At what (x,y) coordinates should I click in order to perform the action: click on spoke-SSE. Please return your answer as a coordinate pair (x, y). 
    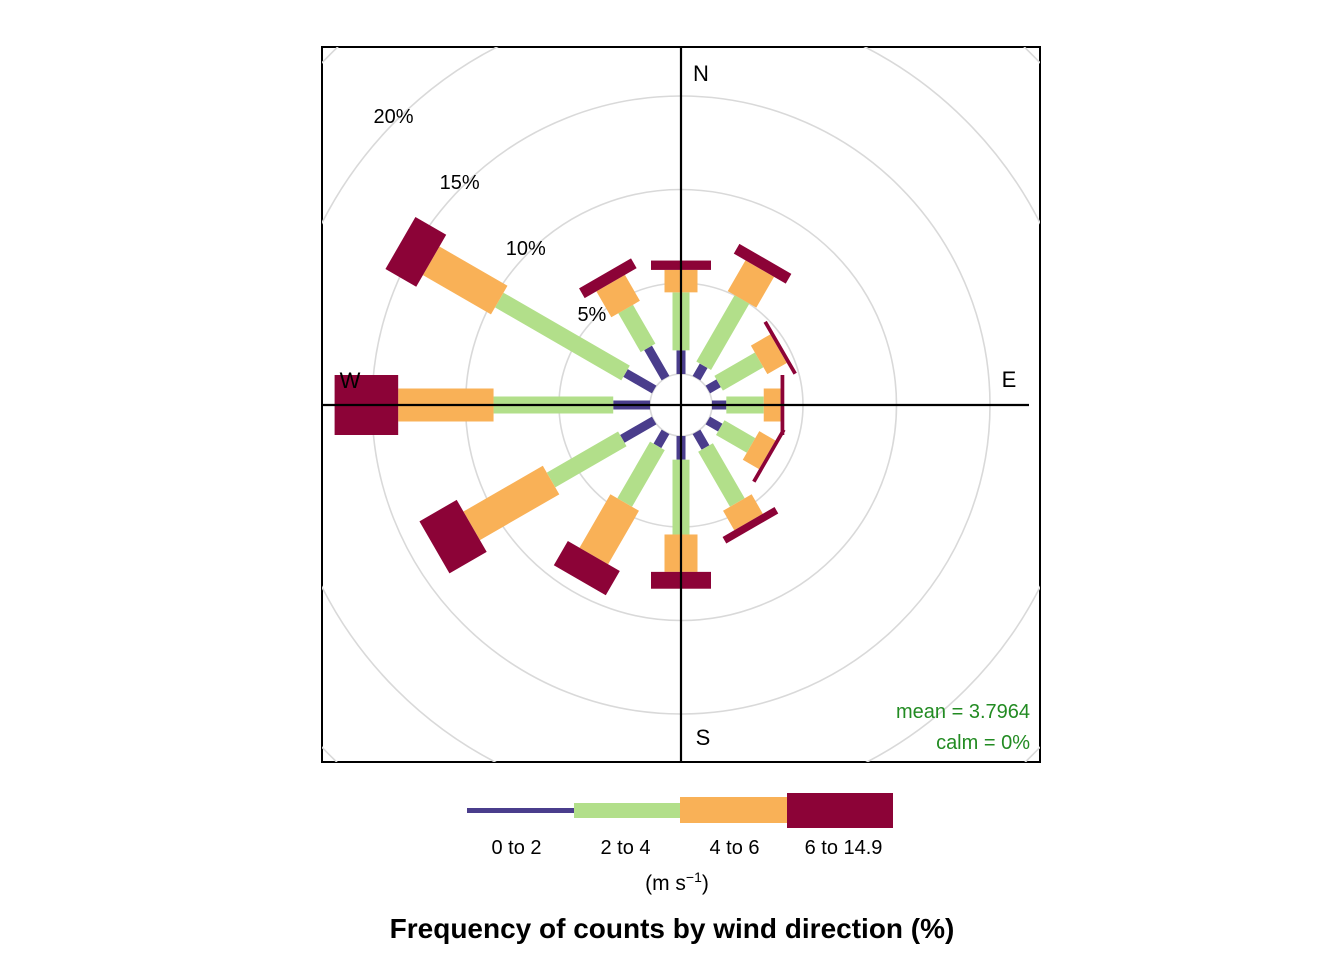
    Looking at the image, I should click on (735, 486).